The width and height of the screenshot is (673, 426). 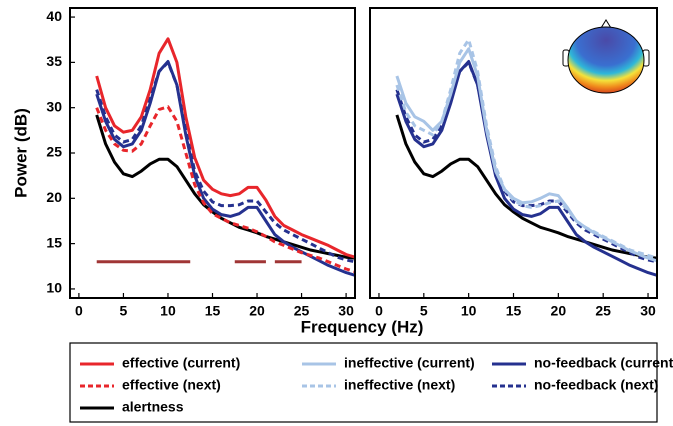 What do you see at coordinates (171, 385) in the screenshot?
I see `legend-label: effective (next)` at bounding box center [171, 385].